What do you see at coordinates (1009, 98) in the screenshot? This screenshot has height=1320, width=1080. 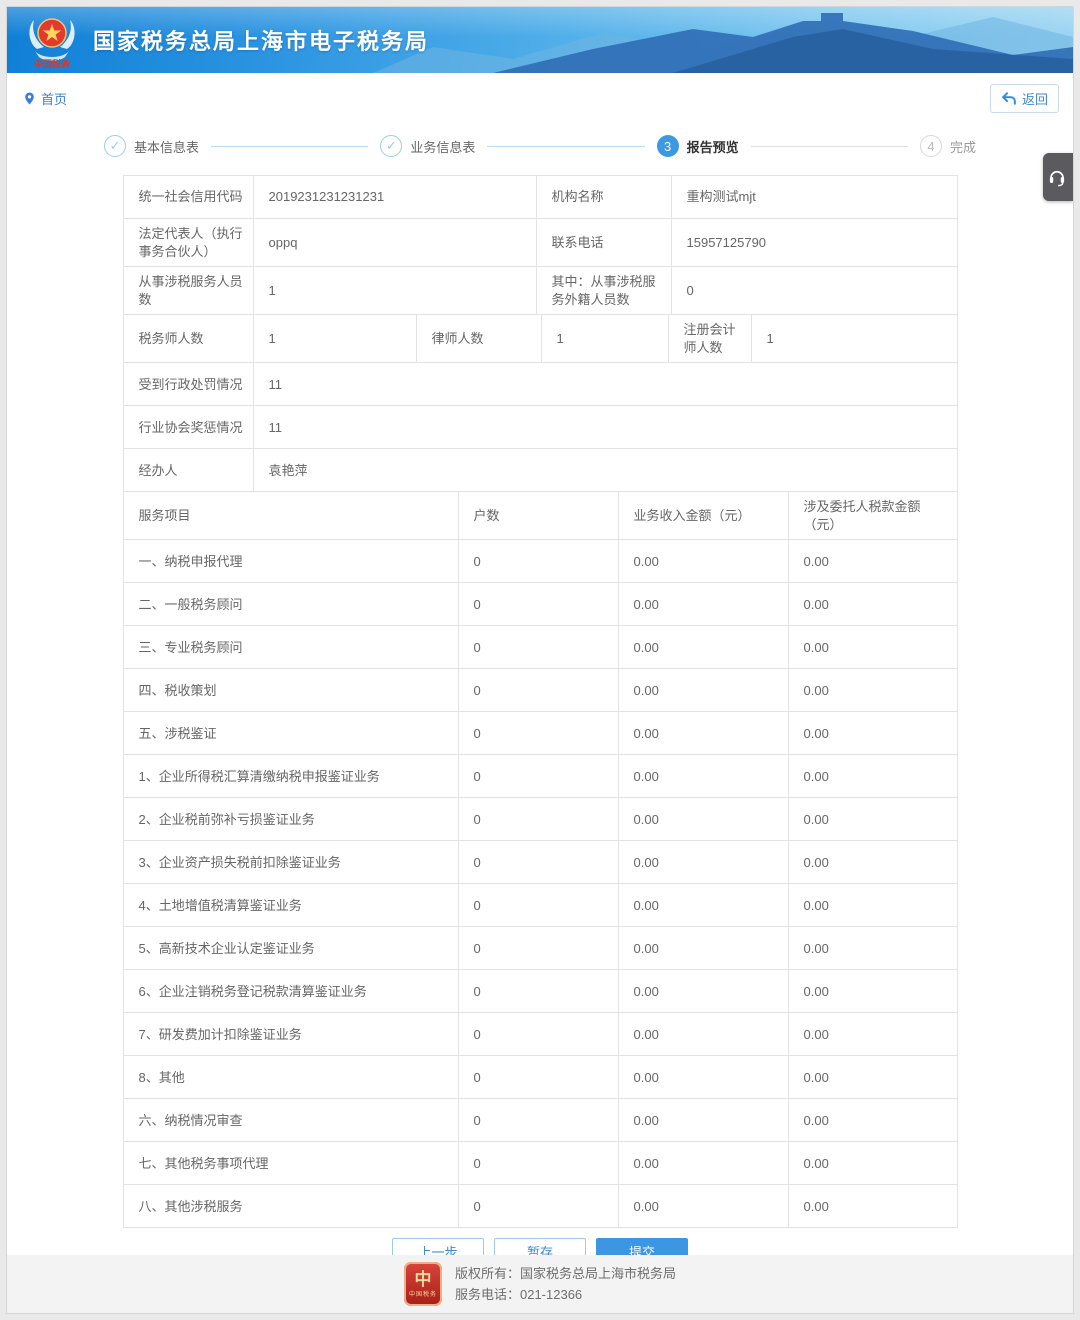 I see `back-arrow-icon` at bounding box center [1009, 98].